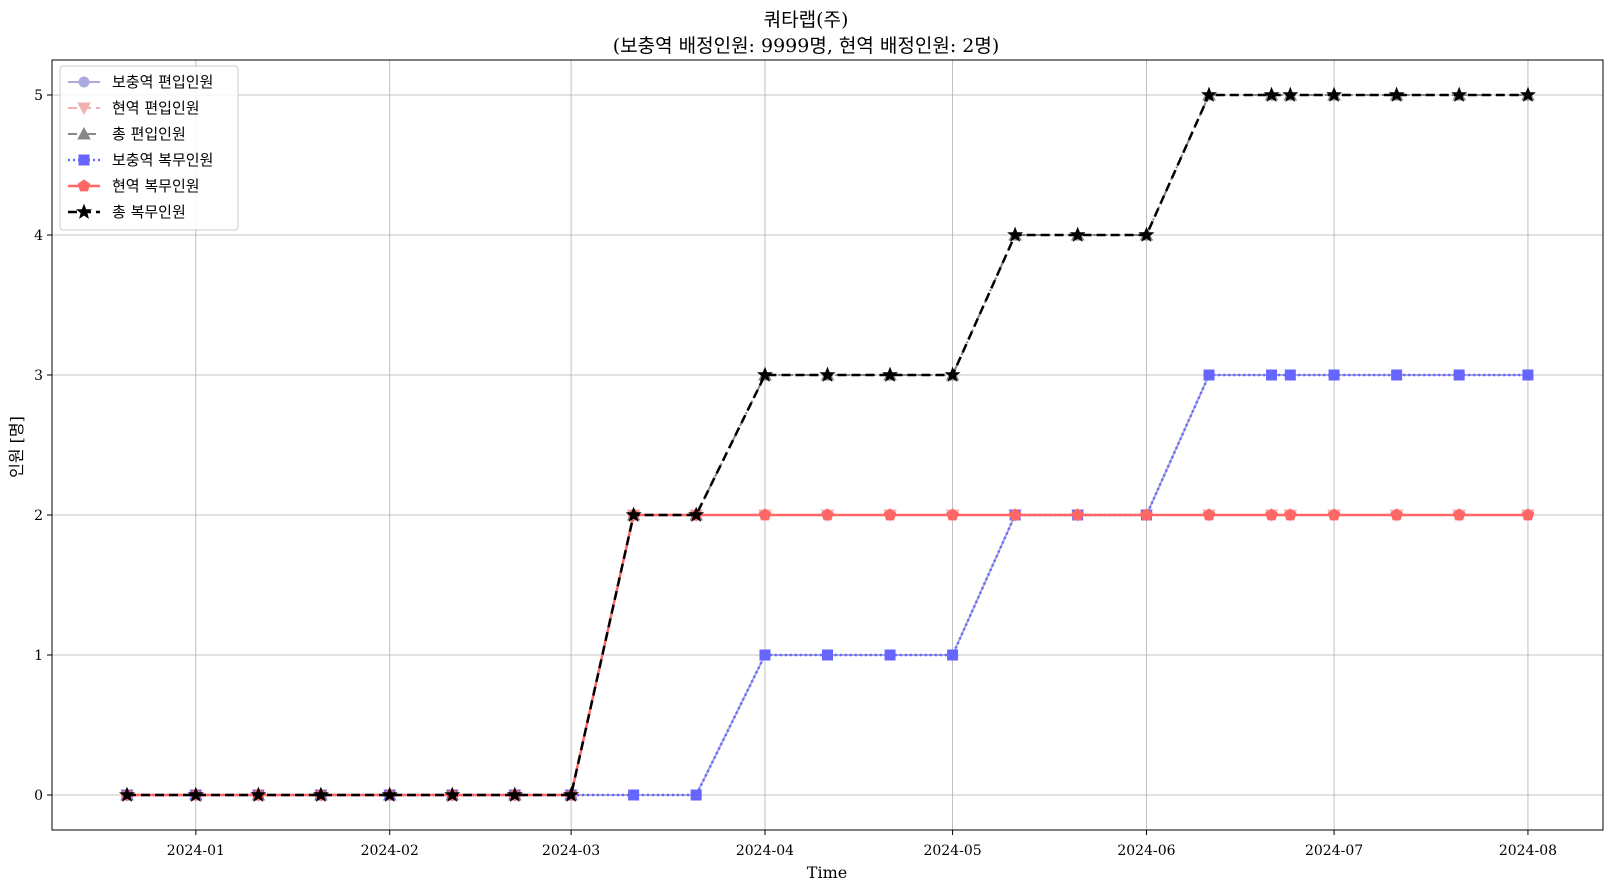  I want to click on legend-item: 보충역 편입인원, so click(140, 82).